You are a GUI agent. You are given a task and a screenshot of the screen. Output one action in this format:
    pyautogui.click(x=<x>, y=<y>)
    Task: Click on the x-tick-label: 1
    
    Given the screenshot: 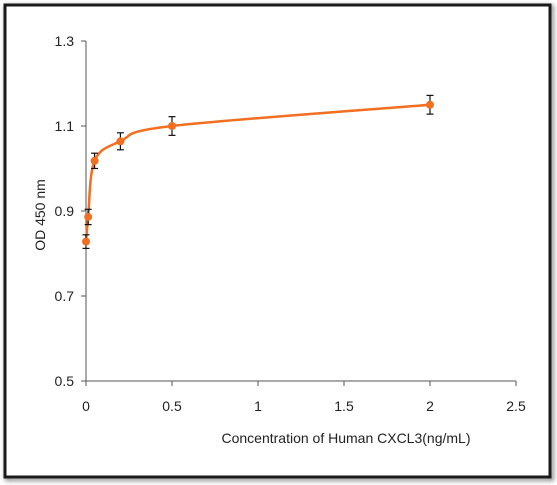 What is the action you would take?
    pyautogui.click(x=258, y=406)
    